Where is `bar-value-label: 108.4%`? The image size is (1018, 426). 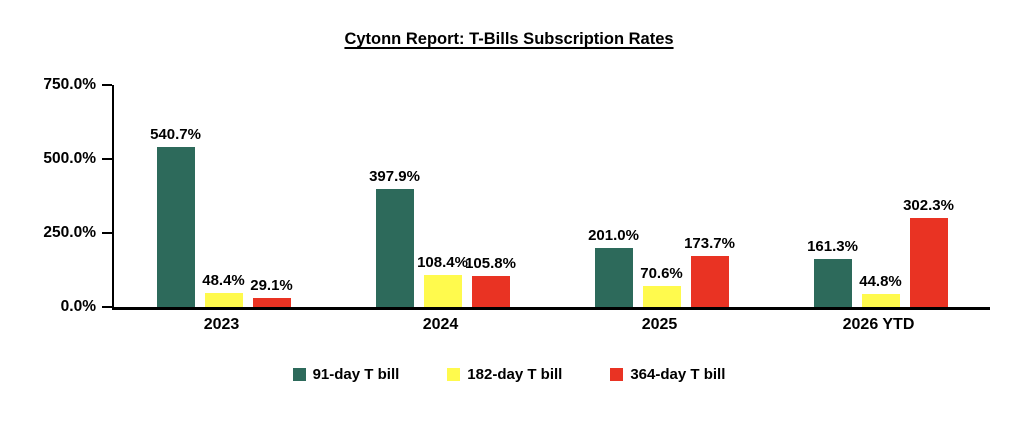 bar-value-label: 108.4% is located at coordinates (442, 262).